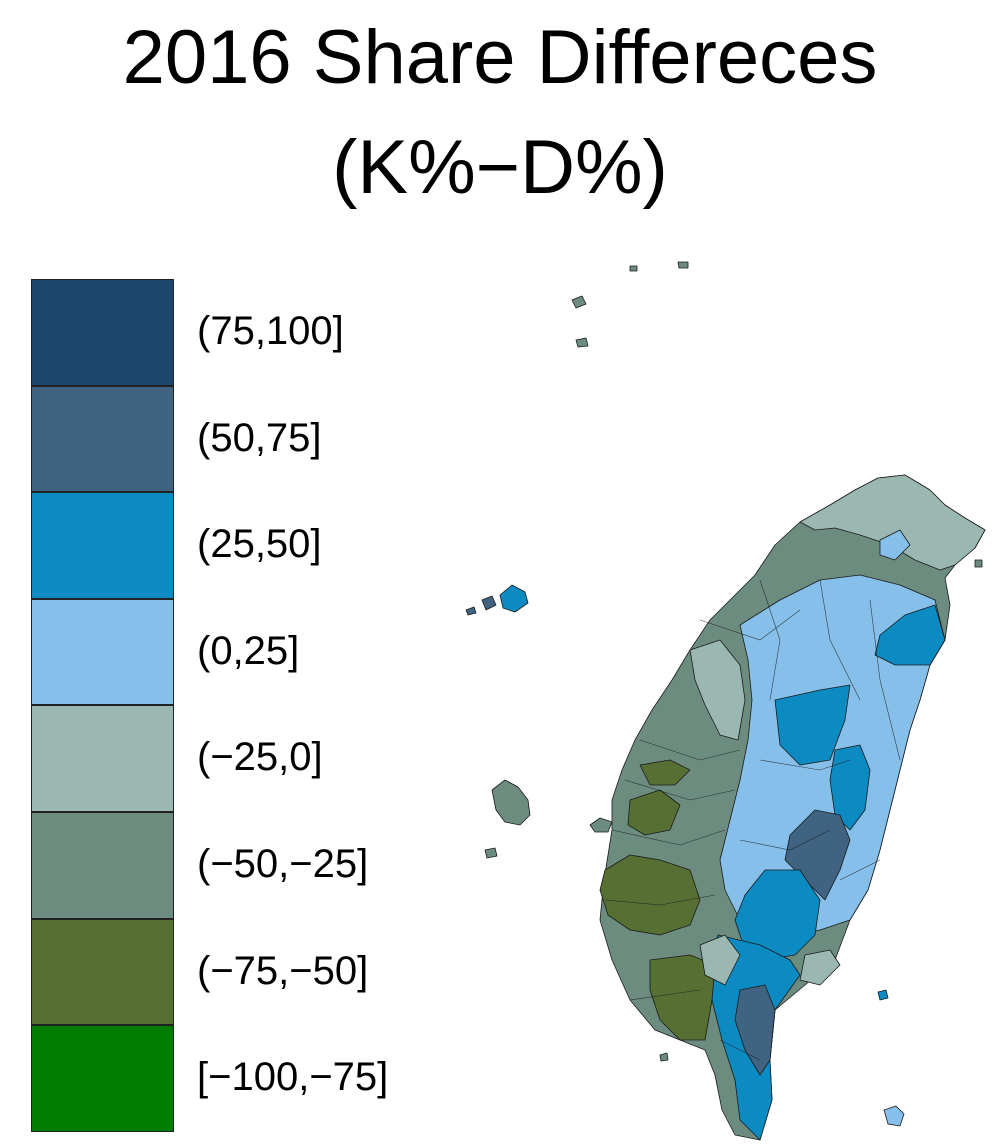  I want to click on legend-label: (75,100], so click(270, 331).